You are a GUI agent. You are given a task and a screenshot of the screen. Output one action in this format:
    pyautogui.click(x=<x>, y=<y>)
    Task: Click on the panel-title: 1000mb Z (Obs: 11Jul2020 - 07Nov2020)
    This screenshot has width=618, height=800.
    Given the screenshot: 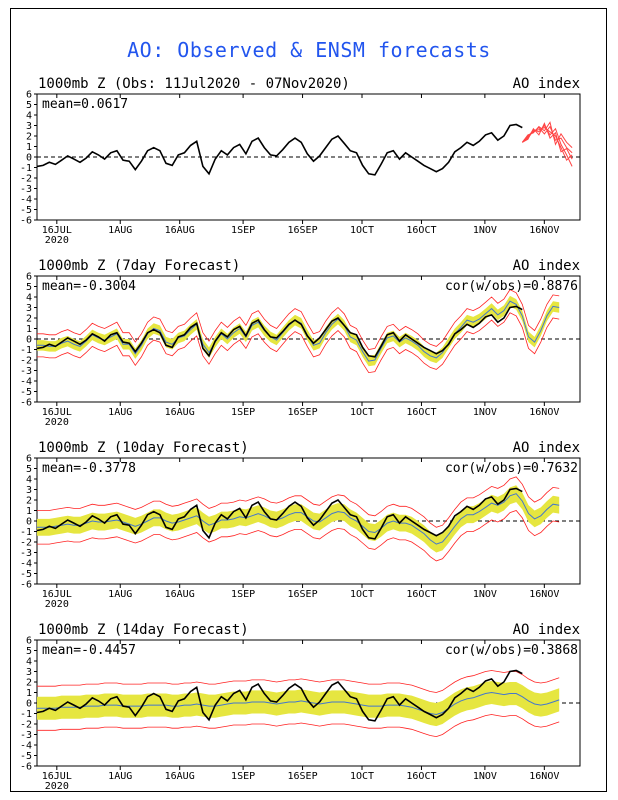 What is the action you would take?
    pyautogui.click(x=194, y=84)
    